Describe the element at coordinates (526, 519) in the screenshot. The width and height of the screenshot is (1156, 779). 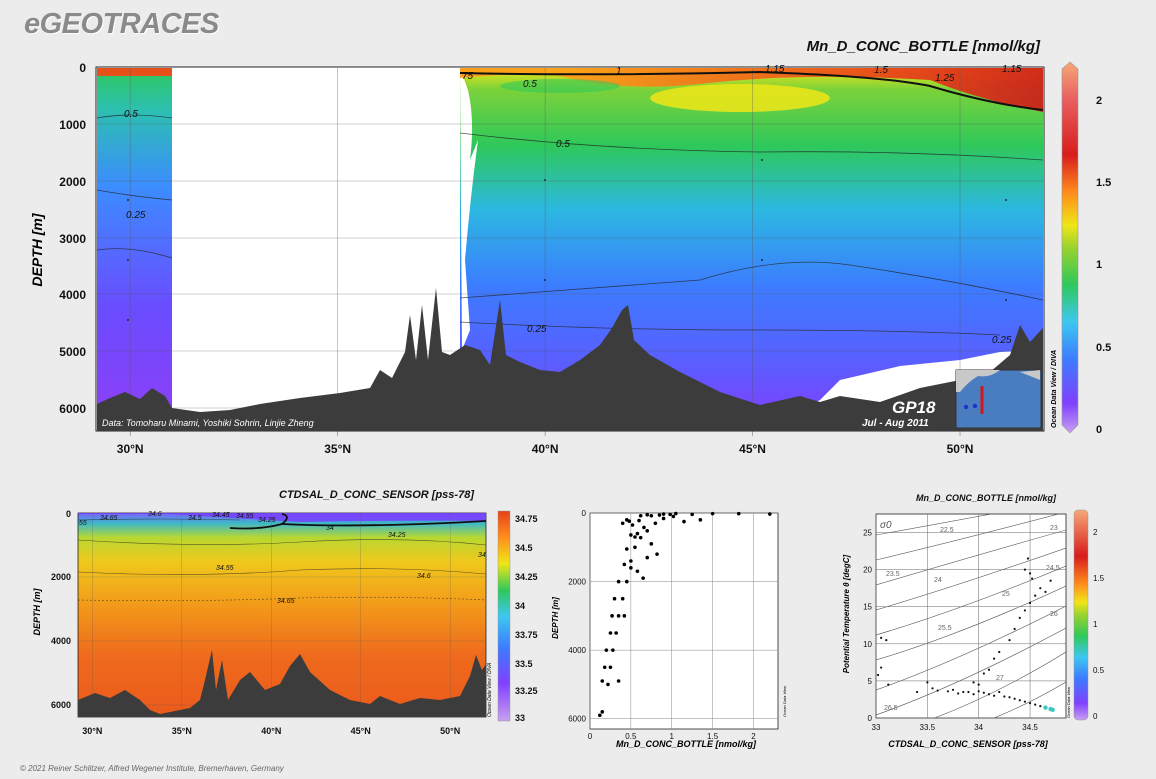
I see `svg-text: 34.75` at that location.